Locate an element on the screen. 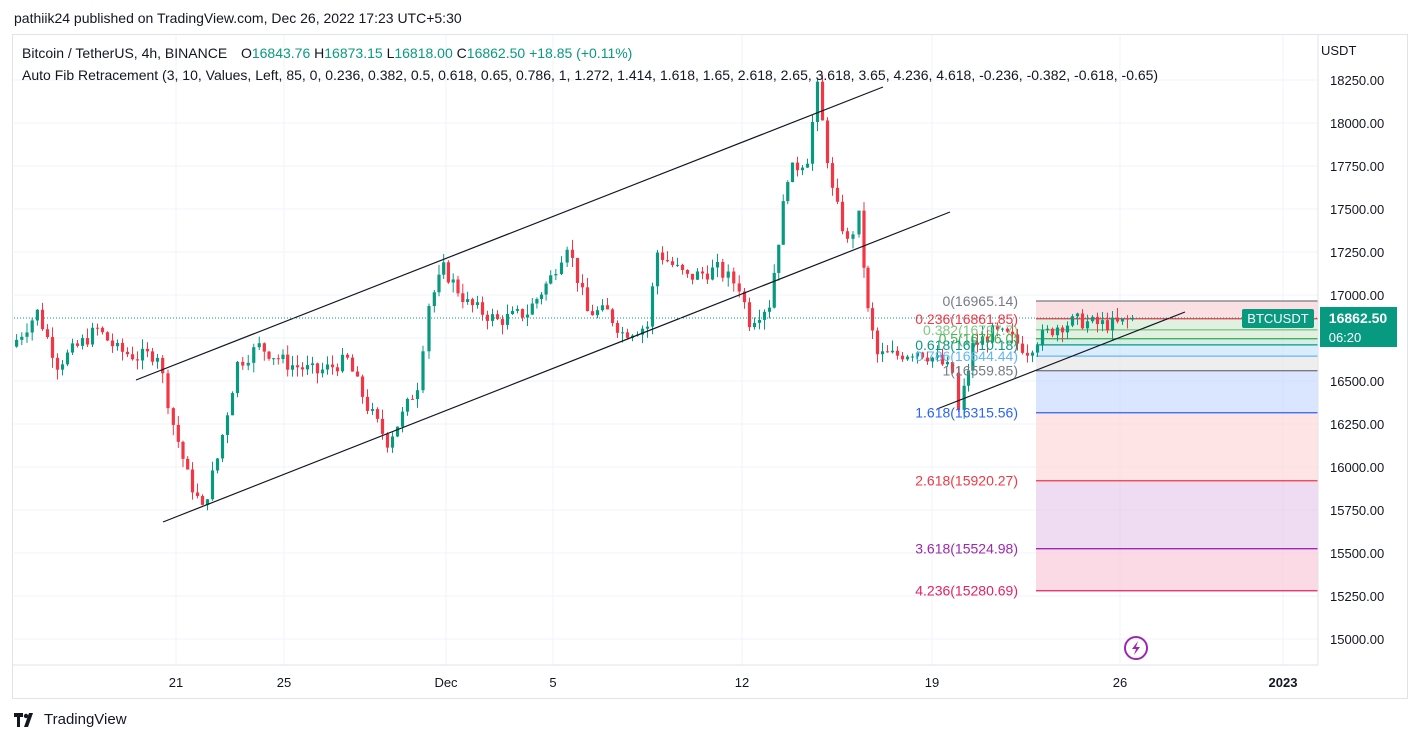  time-tick: 26 is located at coordinates (1120, 682).